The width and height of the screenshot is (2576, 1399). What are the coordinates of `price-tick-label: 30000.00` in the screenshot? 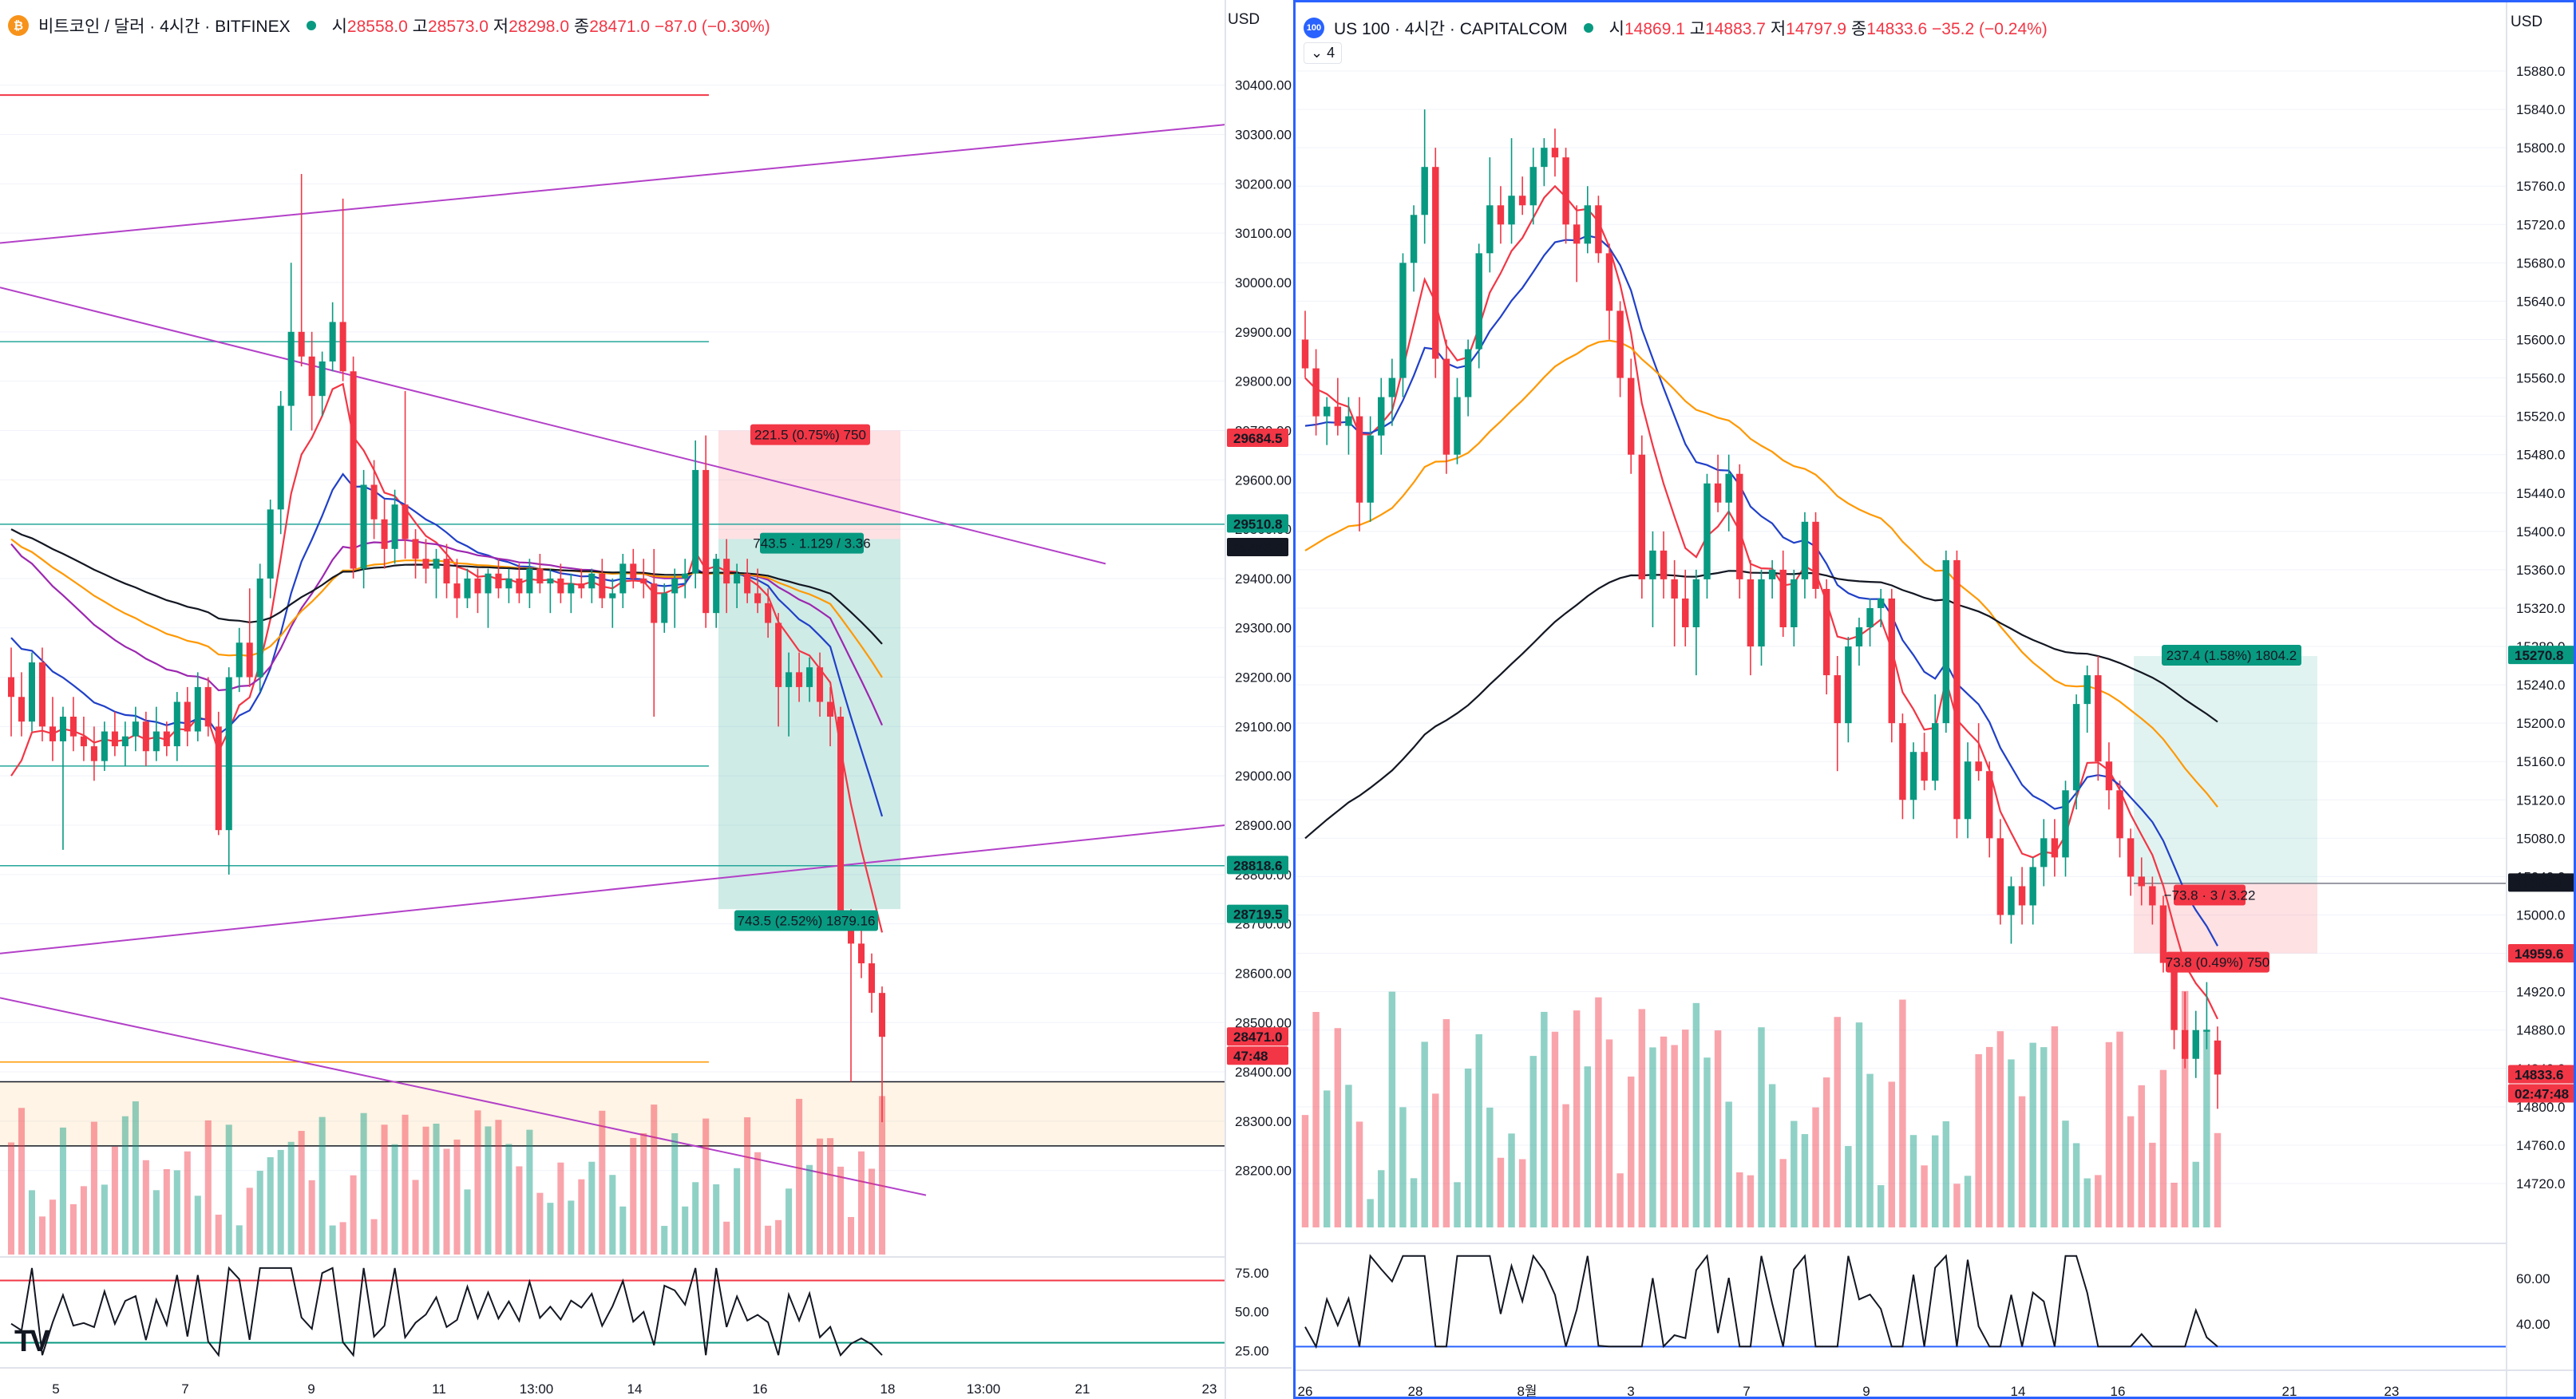 It's located at (1263, 282).